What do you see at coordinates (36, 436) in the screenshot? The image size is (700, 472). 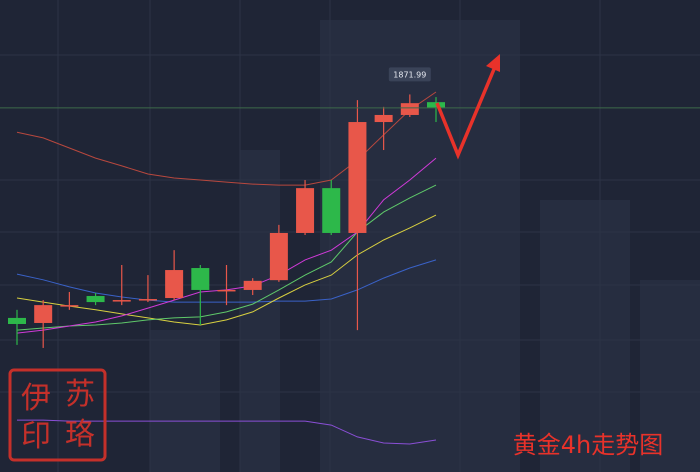 I see `stamp-char: 印` at bounding box center [36, 436].